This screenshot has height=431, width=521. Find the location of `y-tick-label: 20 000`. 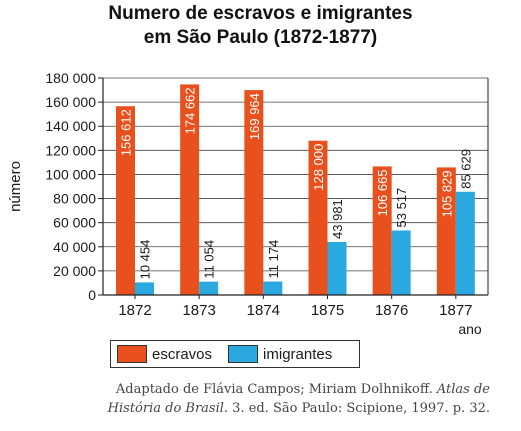

y-tick-label: 20 000 is located at coordinates (74, 271).